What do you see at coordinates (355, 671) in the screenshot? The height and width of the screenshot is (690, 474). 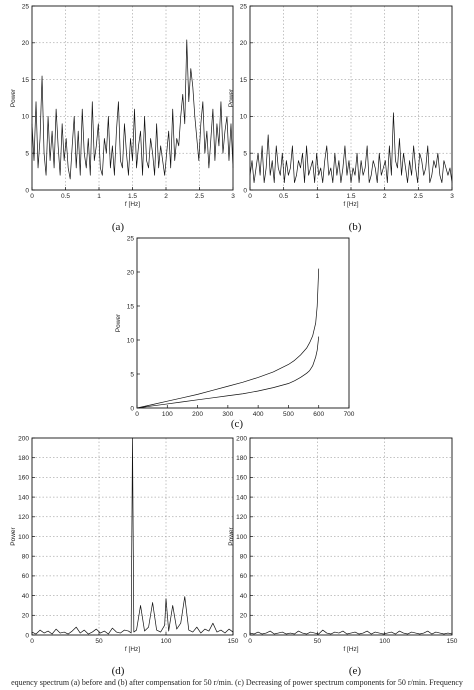 I see `panel-label: (e)` at bounding box center [355, 671].